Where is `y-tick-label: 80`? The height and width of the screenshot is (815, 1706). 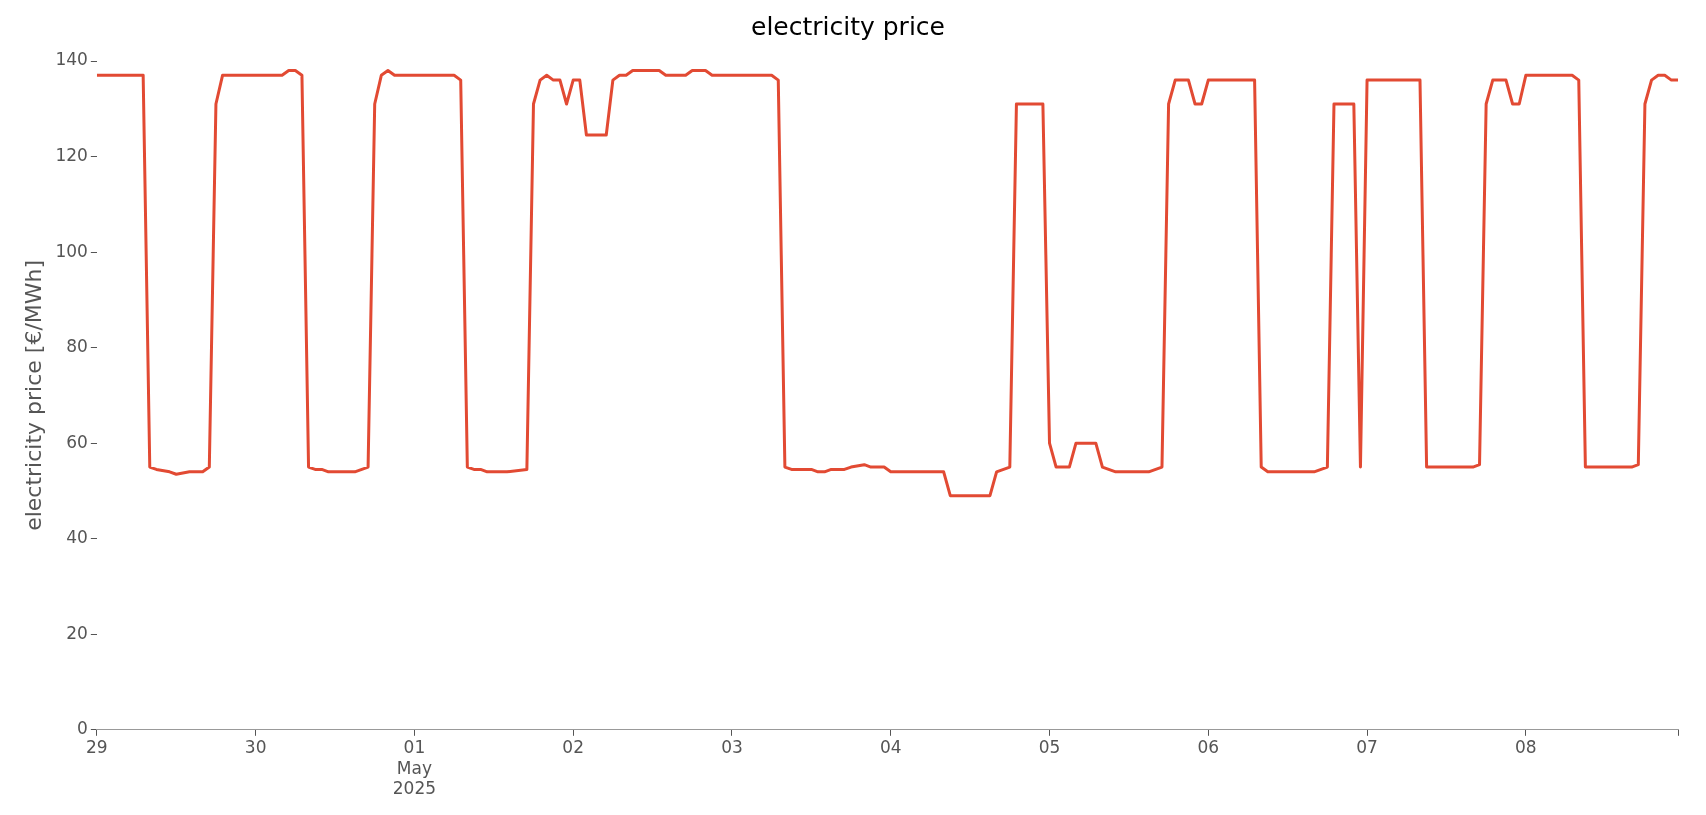
y-tick-label: 80 is located at coordinates (77, 346).